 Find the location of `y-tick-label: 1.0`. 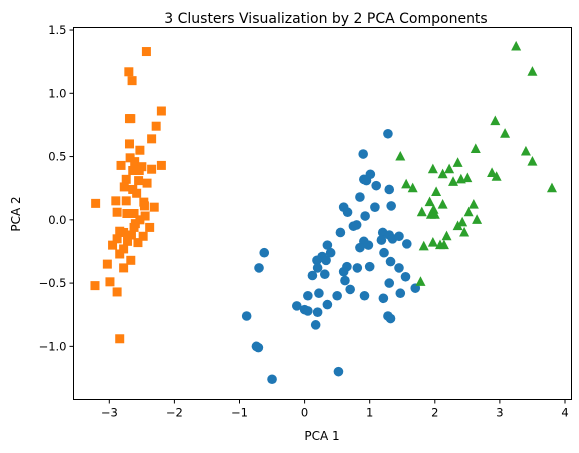

y-tick-label: 1.0 is located at coordinates (57, 93).